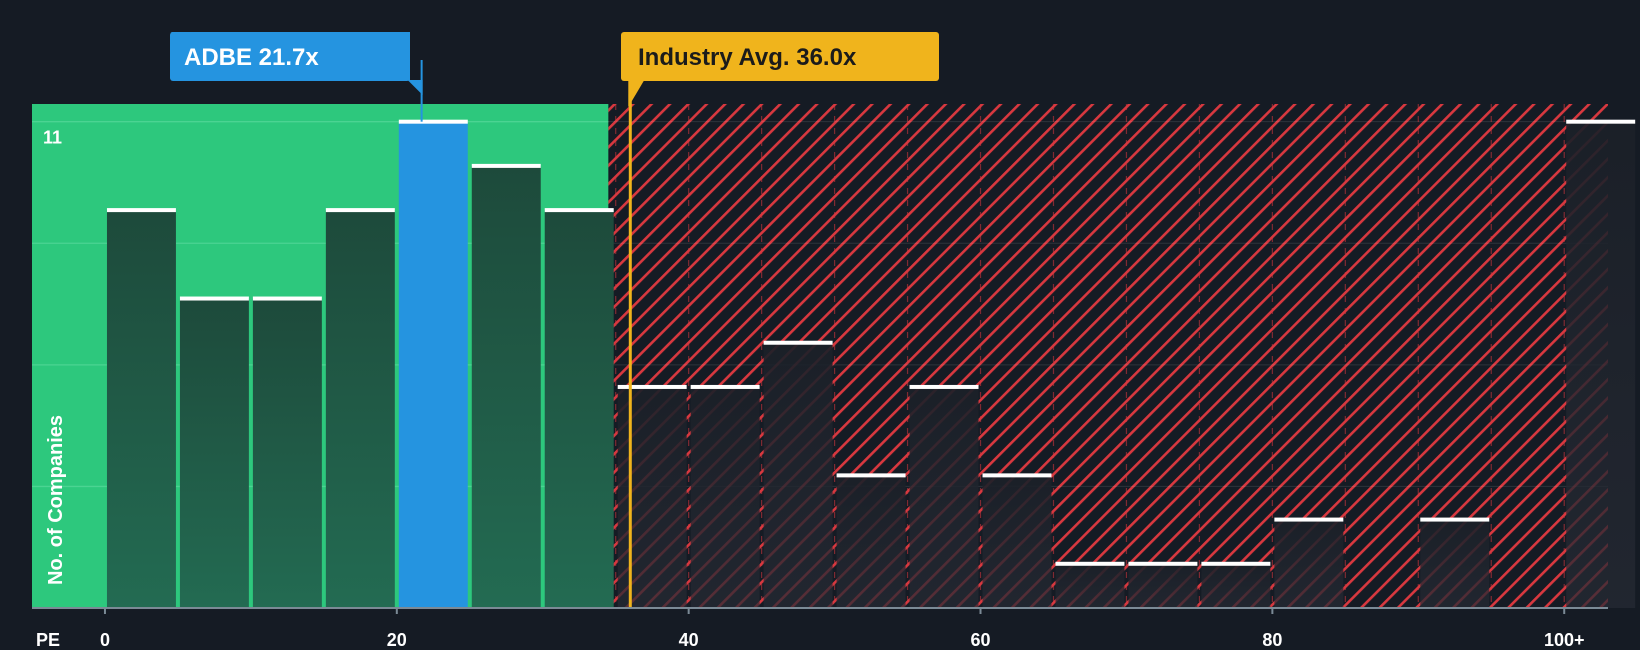 The height and width of the screenshot is (650, 1640). I want to click on x-tick-label-0: 0, so click(105, 640).